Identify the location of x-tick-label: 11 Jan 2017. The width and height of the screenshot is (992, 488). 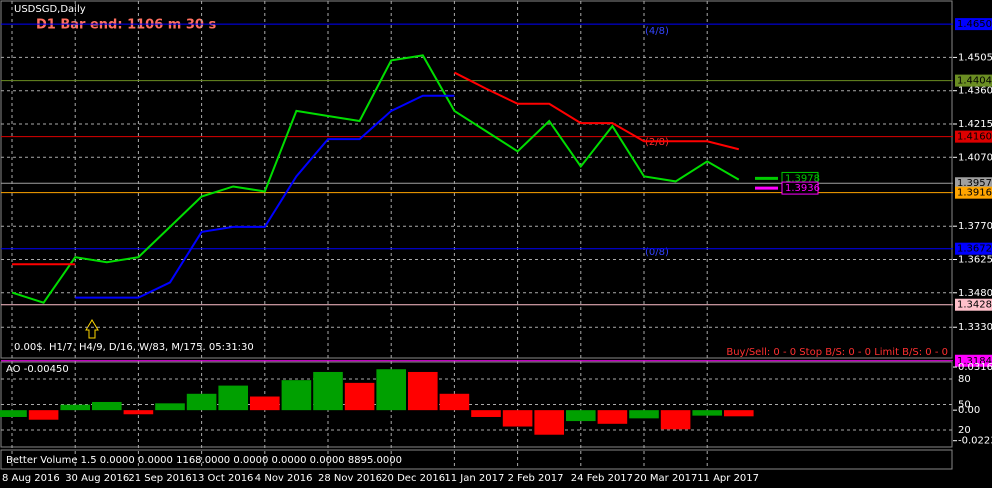
(474, 478).